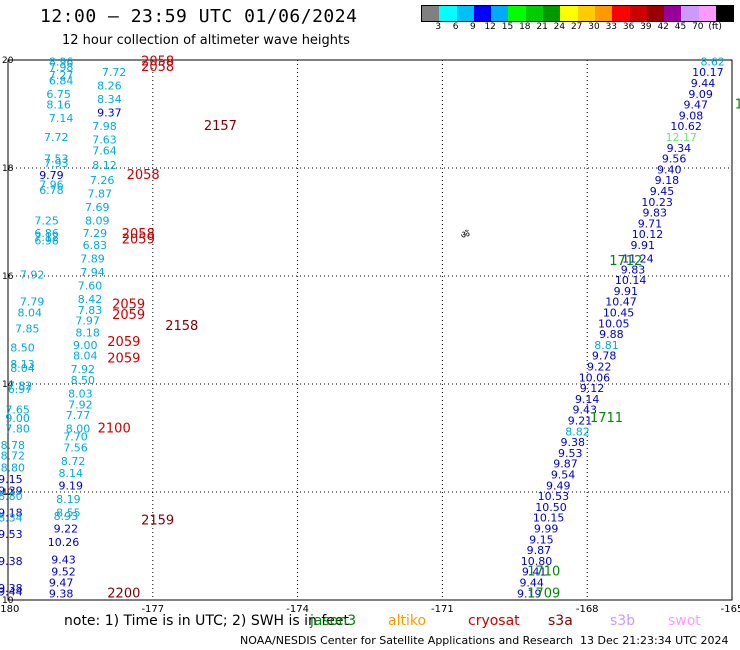 Image resolution: width=740 pixels, height=650 pixels. I want to click on pass-time-label: 1711, so click(606, 418).